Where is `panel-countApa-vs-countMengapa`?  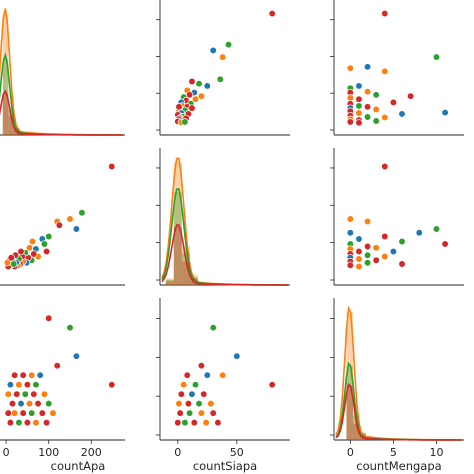
panel-countApa-vs-countMengapa is located at coordinates (397, 68).